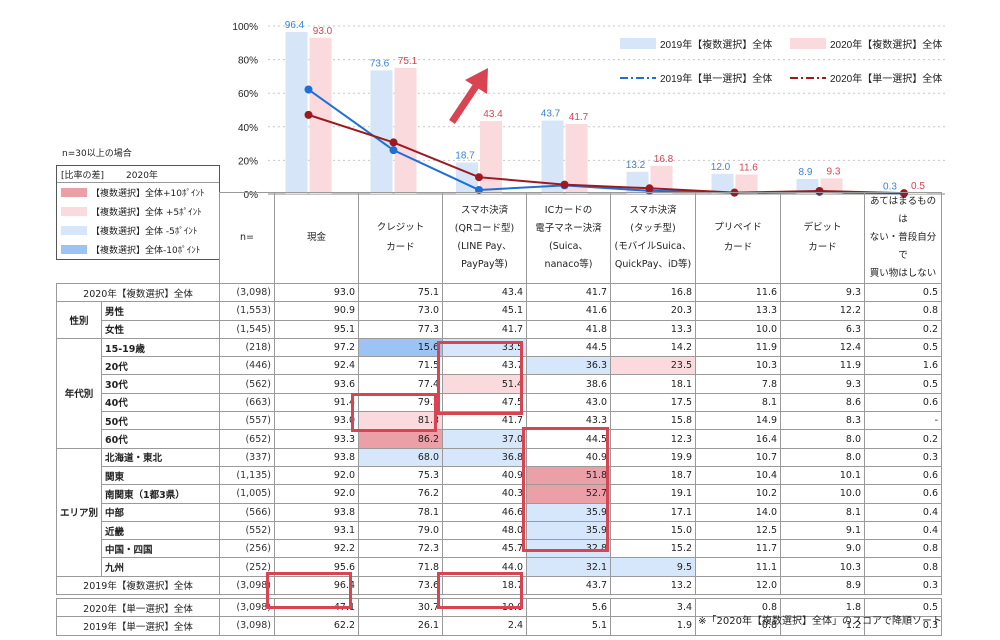 This screenshot has height=640, width=1000. What do you see at coordinates (74, 230) in the screenshot?
I see `difference-legend-swatch` at bounding box center [74, 230].